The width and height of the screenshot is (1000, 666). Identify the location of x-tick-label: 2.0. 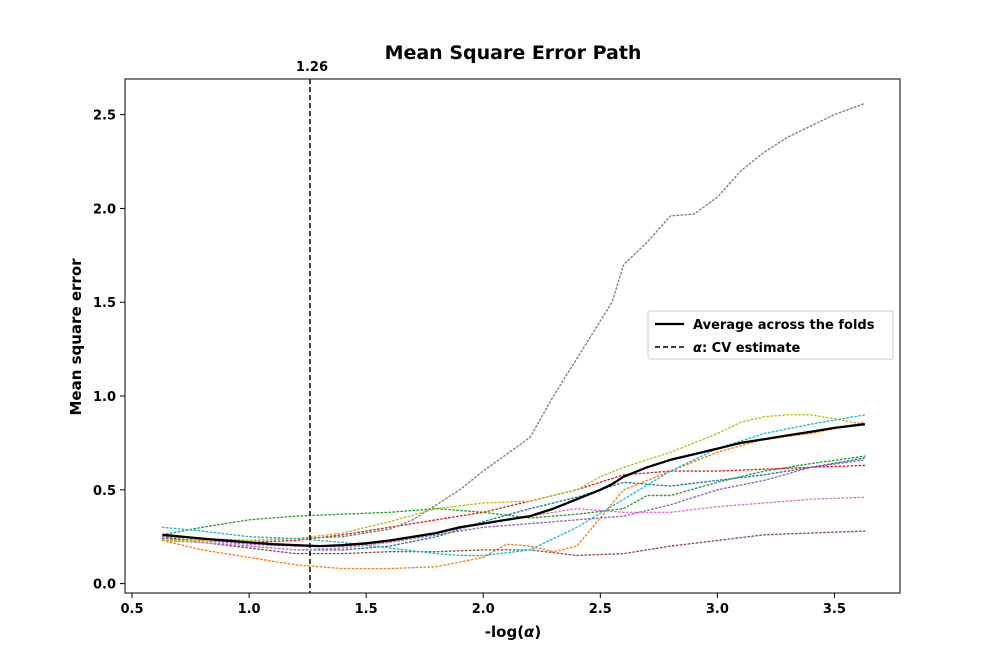
(483, 609).